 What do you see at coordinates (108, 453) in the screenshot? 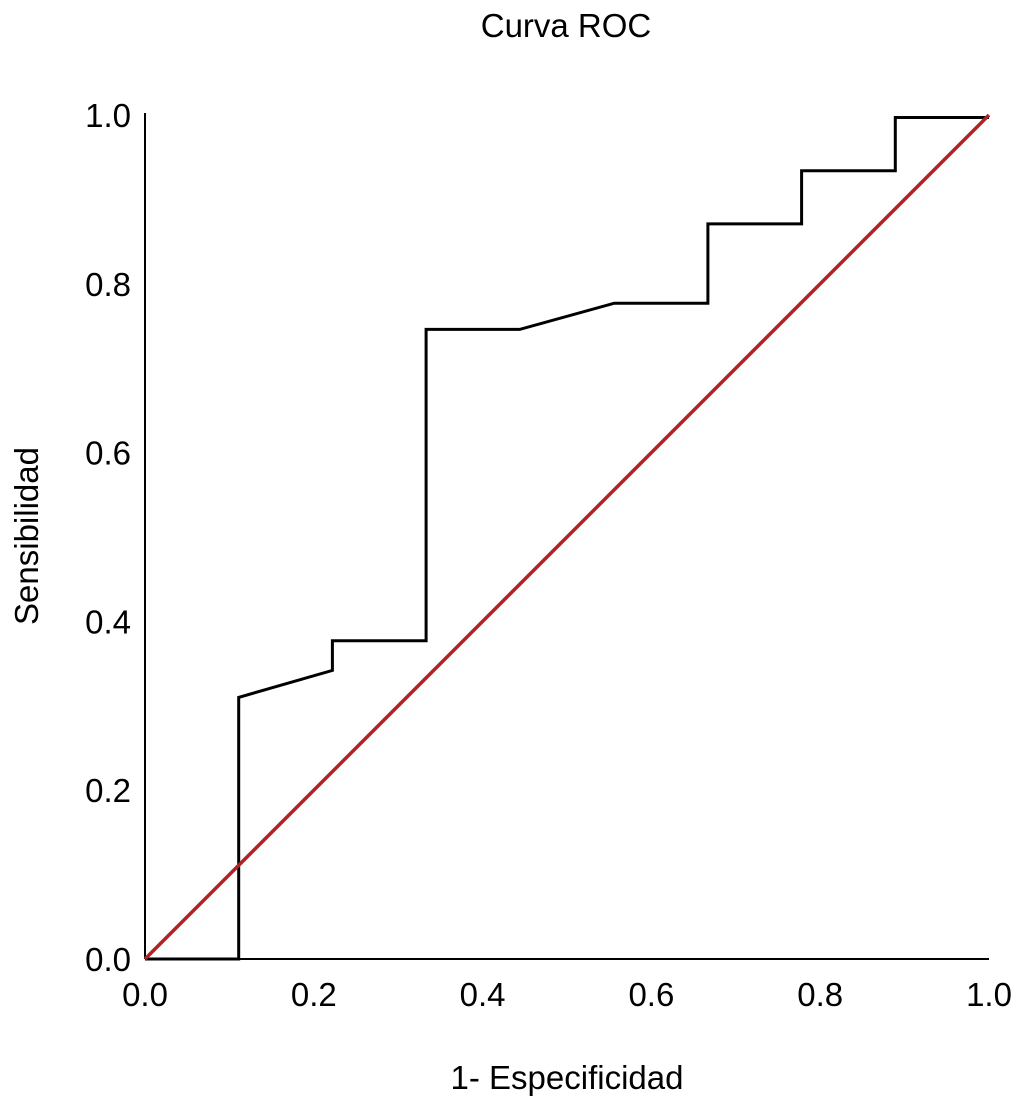
I see `y-tick-label: 0.6` at bounding box center [108, 453].